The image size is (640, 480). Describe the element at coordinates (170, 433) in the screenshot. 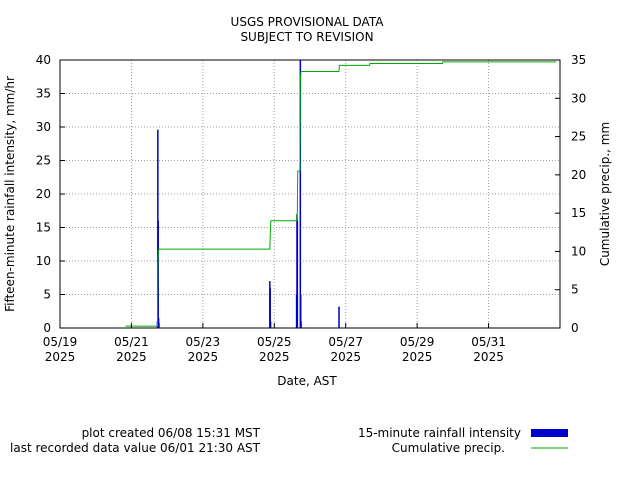

I see `plot-created-note: plot created 06/08 15:31 MST` at that location.